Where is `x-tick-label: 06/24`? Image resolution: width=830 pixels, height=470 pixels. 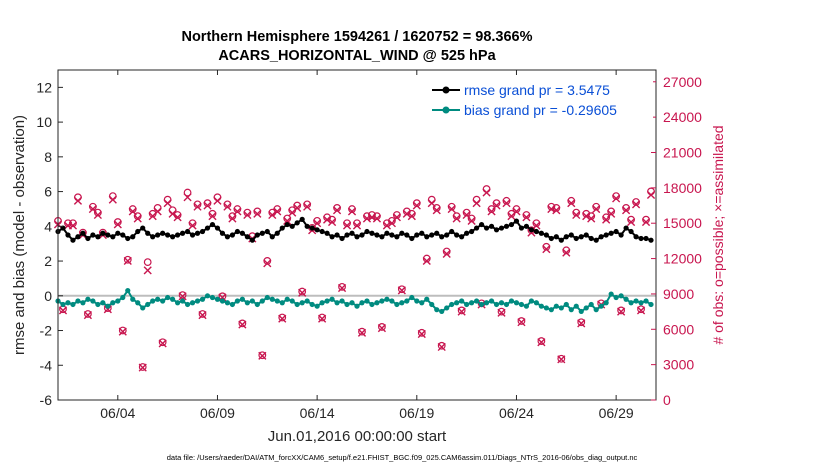
x-tick-label: 06/24 is located at coordinates (516, 413).